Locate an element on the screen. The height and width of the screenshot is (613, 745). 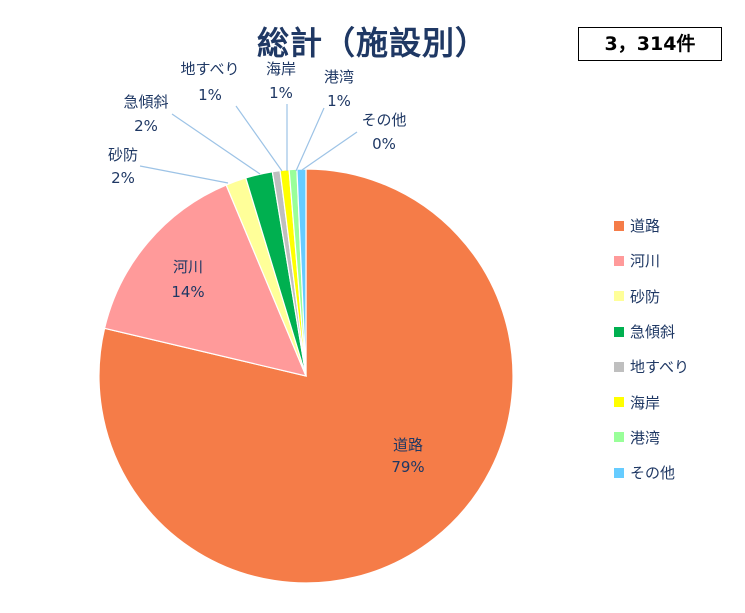
leader-line-harbor is located at coordinates (310, 139).